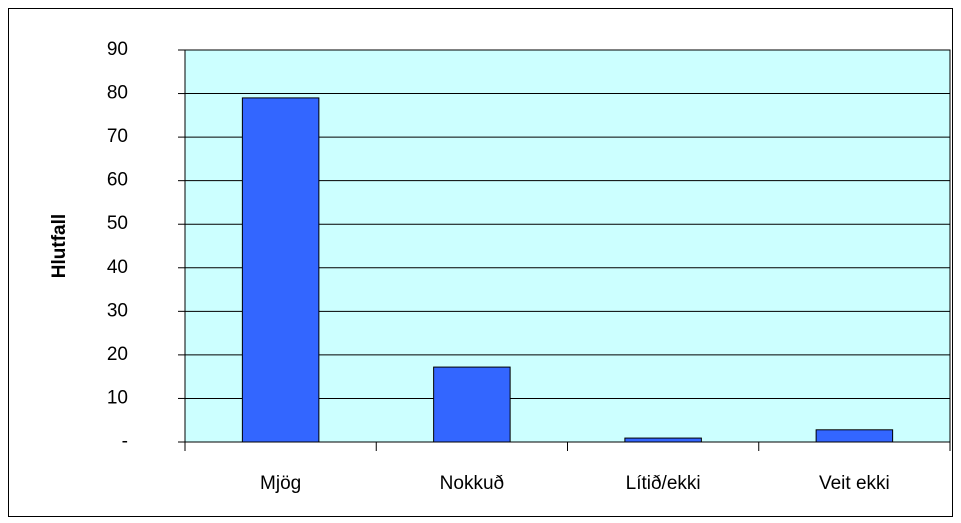 The width and height of the screenshot is (961, 523). Describe the element at coordinates (117, 180) in the screenshot. I see `y-tick-label: 60` at that location.